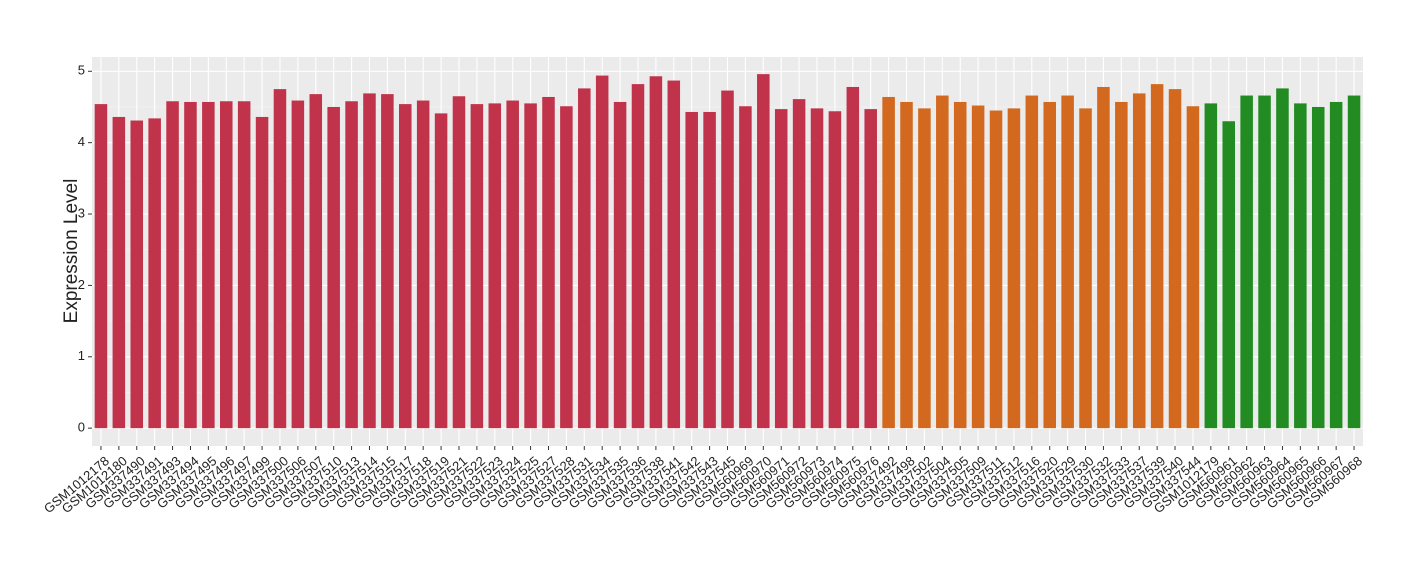  Describe the element at coordinates (81, 70) in the screenshot. I see `y-tick-label: 5` at that location.